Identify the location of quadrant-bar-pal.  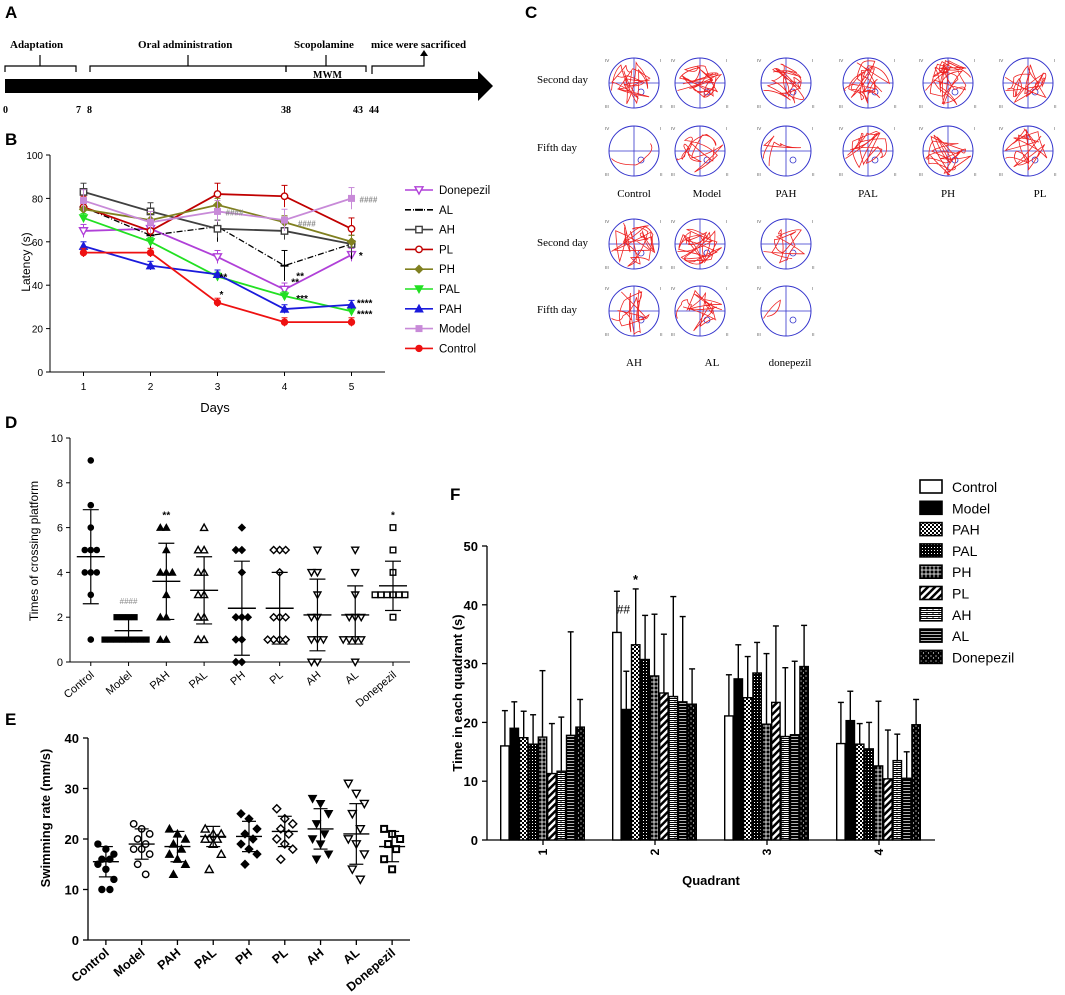
(757, 756).